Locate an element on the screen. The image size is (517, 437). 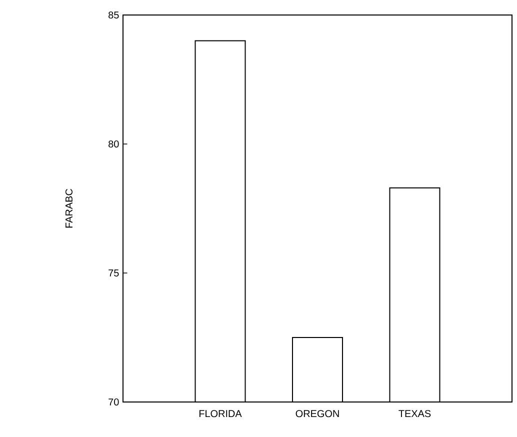
y-tick-label: 80 is located at coordinates (113, 144).